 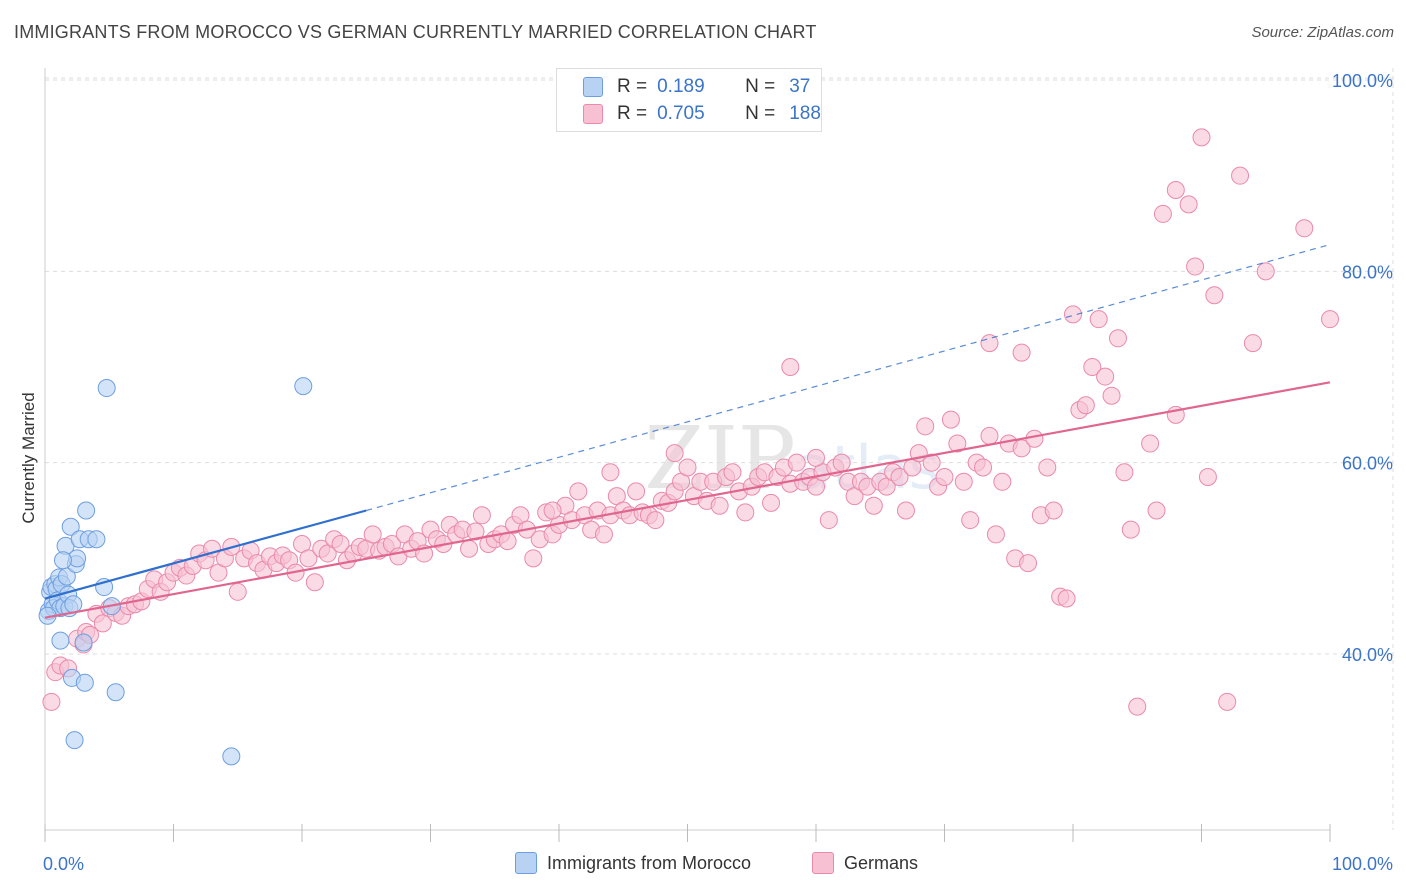 What do you see at coordinates (881, 862) in the screenshot?
I see `series-label-germans: Germans` at bounding box center [881, 862].